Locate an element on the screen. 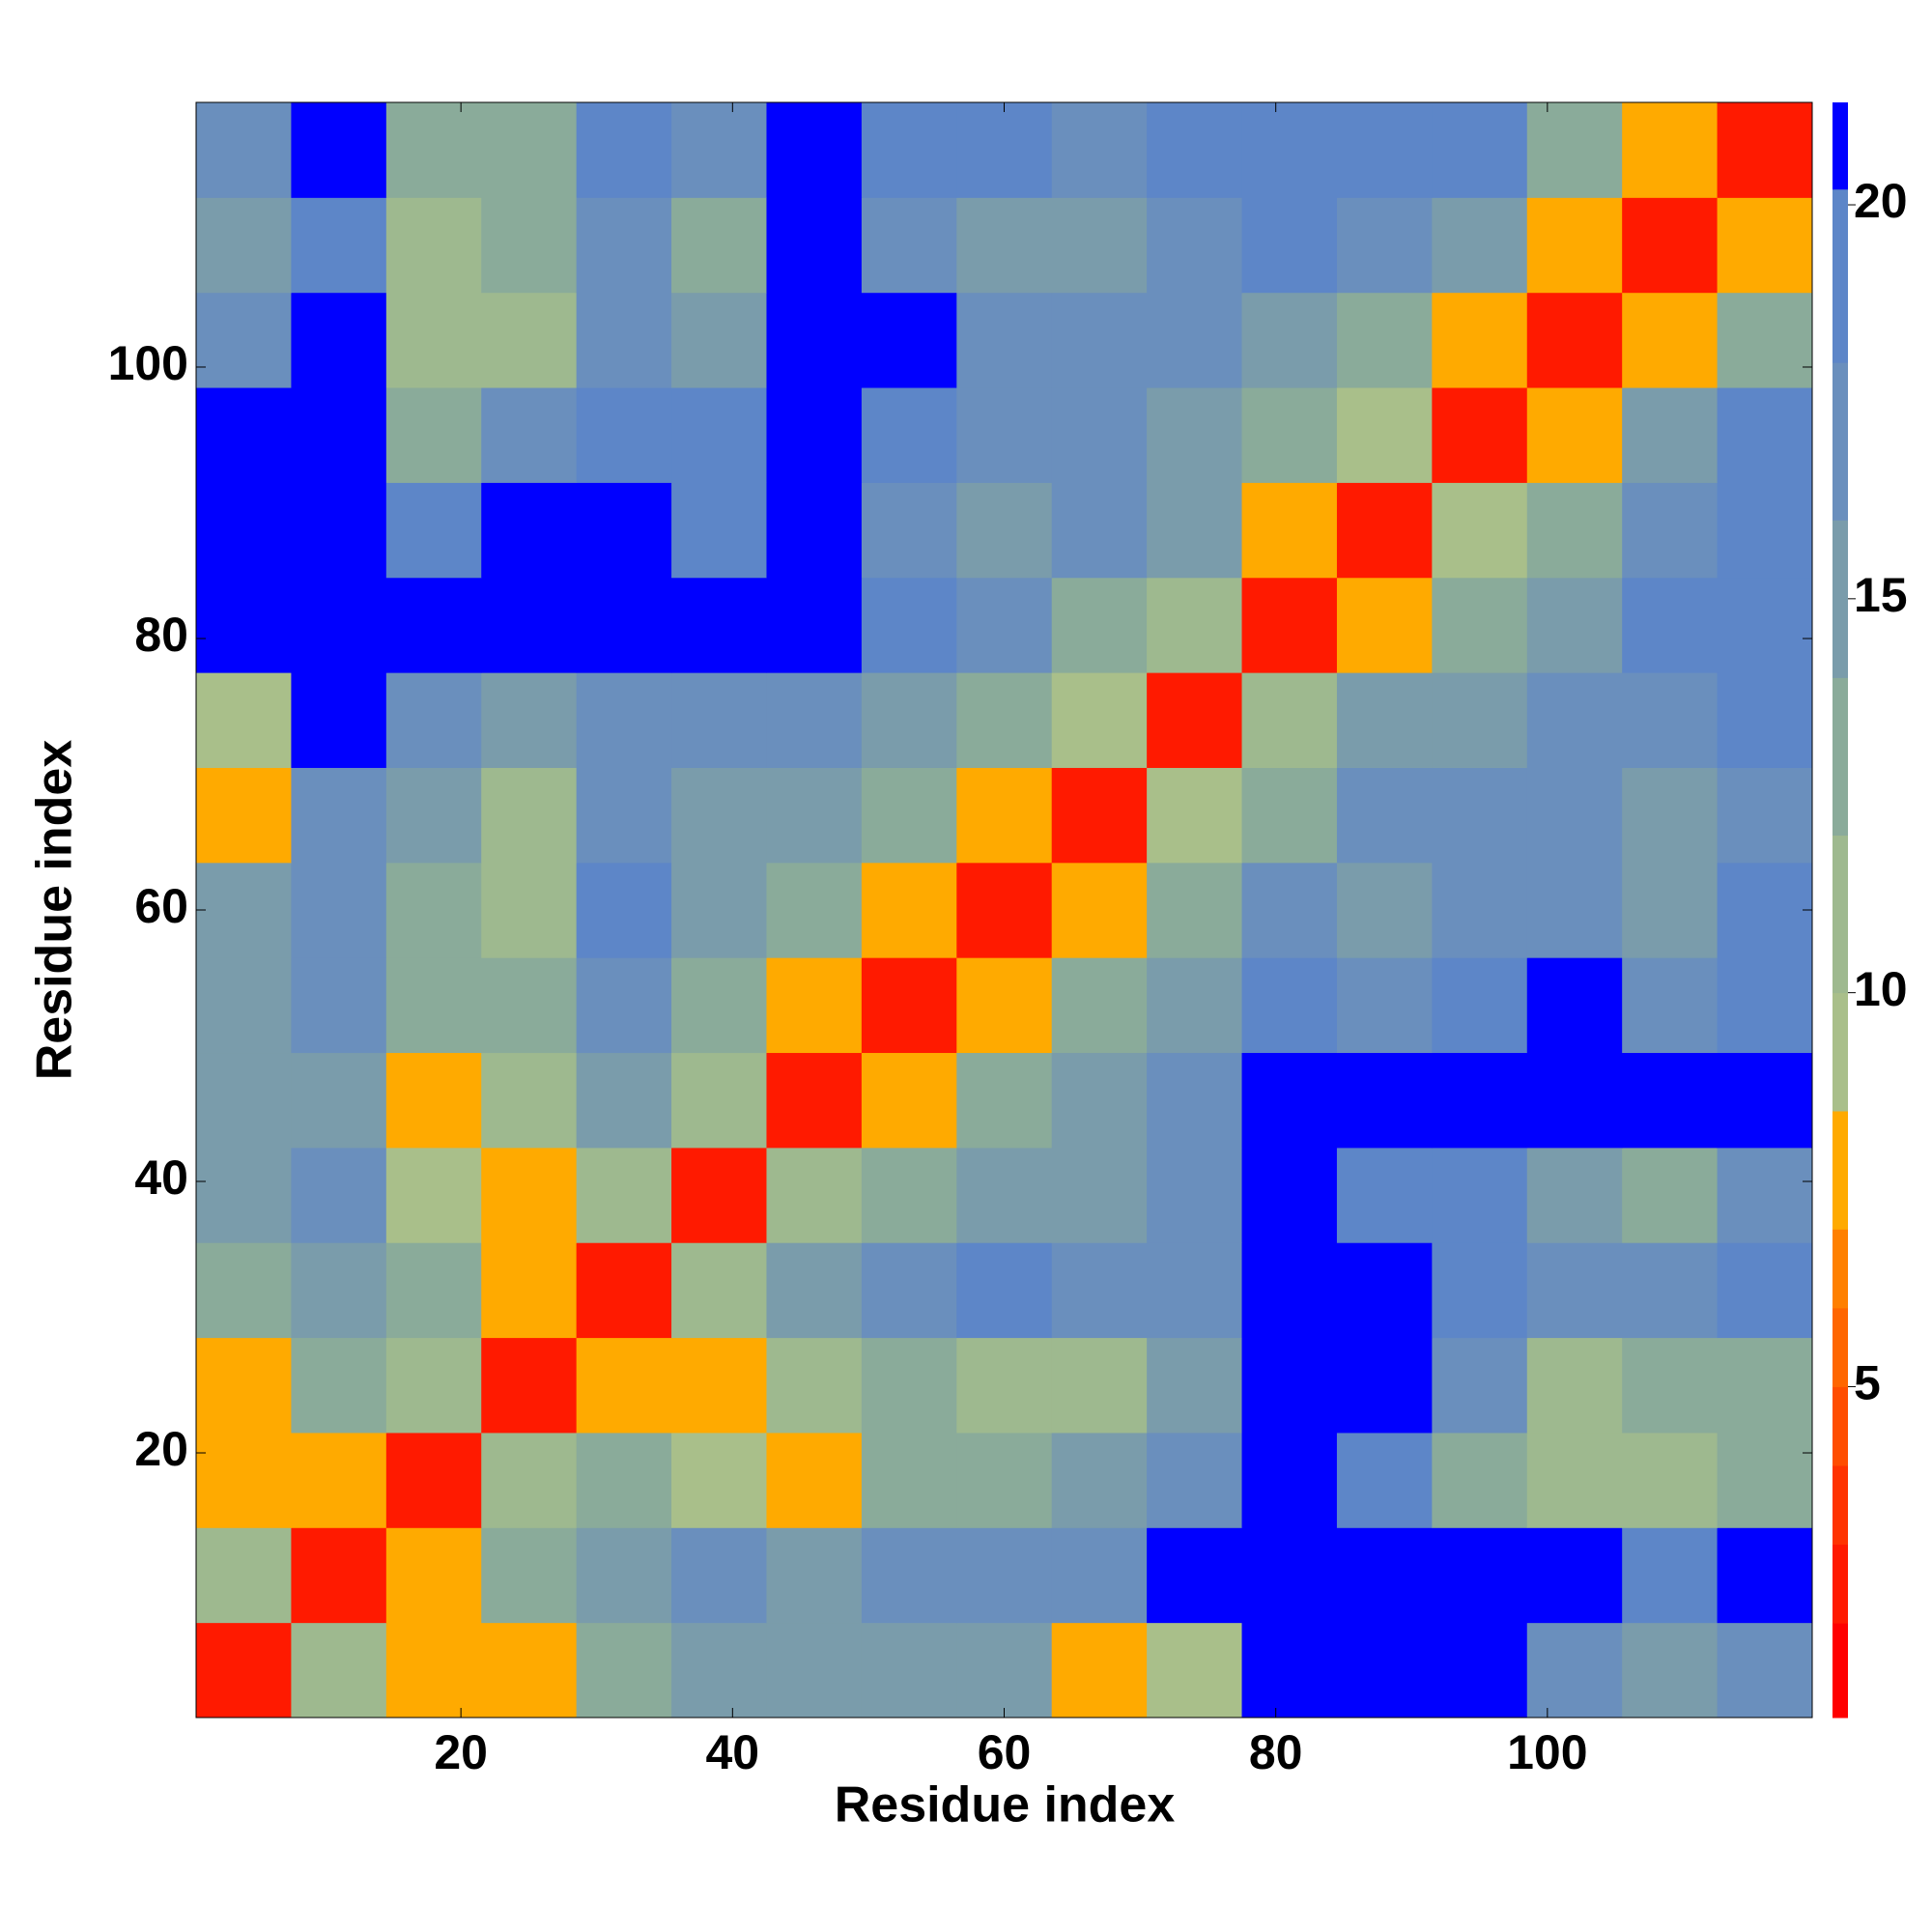 The width and height of the screenshot is (1932, 1932). colorbar-tick-label: 5 is located at coordinates (1867, 1383).